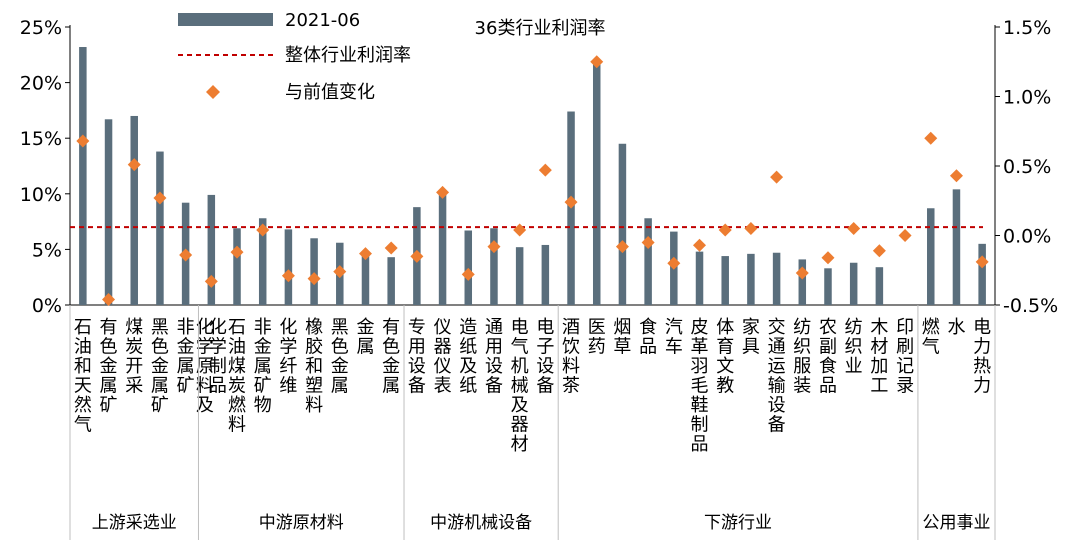 Image resolution: width=1080 pixels, height=540 pixels. What do you see at coordinates (330, 92) in the screenshot?
I see `legend-label-marker: 与前值变化` at bounding box center [330, 92].